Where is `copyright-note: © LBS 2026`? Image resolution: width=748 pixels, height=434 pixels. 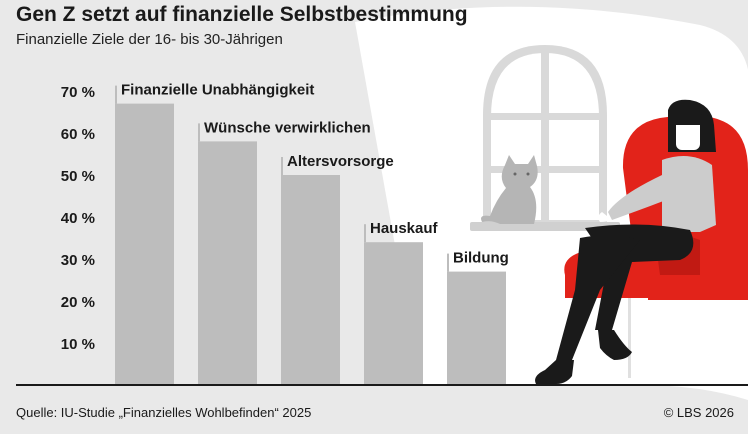 copyright-note: © LBS 2026 is located at coordinates (698, 412).